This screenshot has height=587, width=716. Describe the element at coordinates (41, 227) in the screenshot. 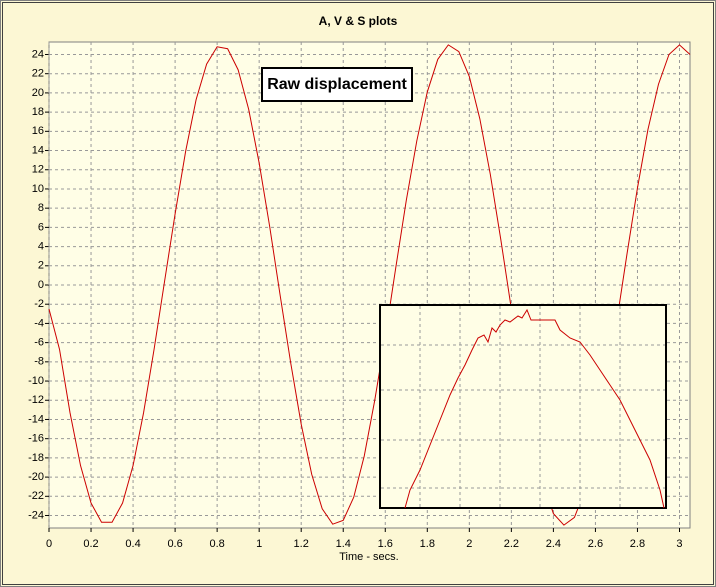

I see `y-tick-label: 6` at that location.